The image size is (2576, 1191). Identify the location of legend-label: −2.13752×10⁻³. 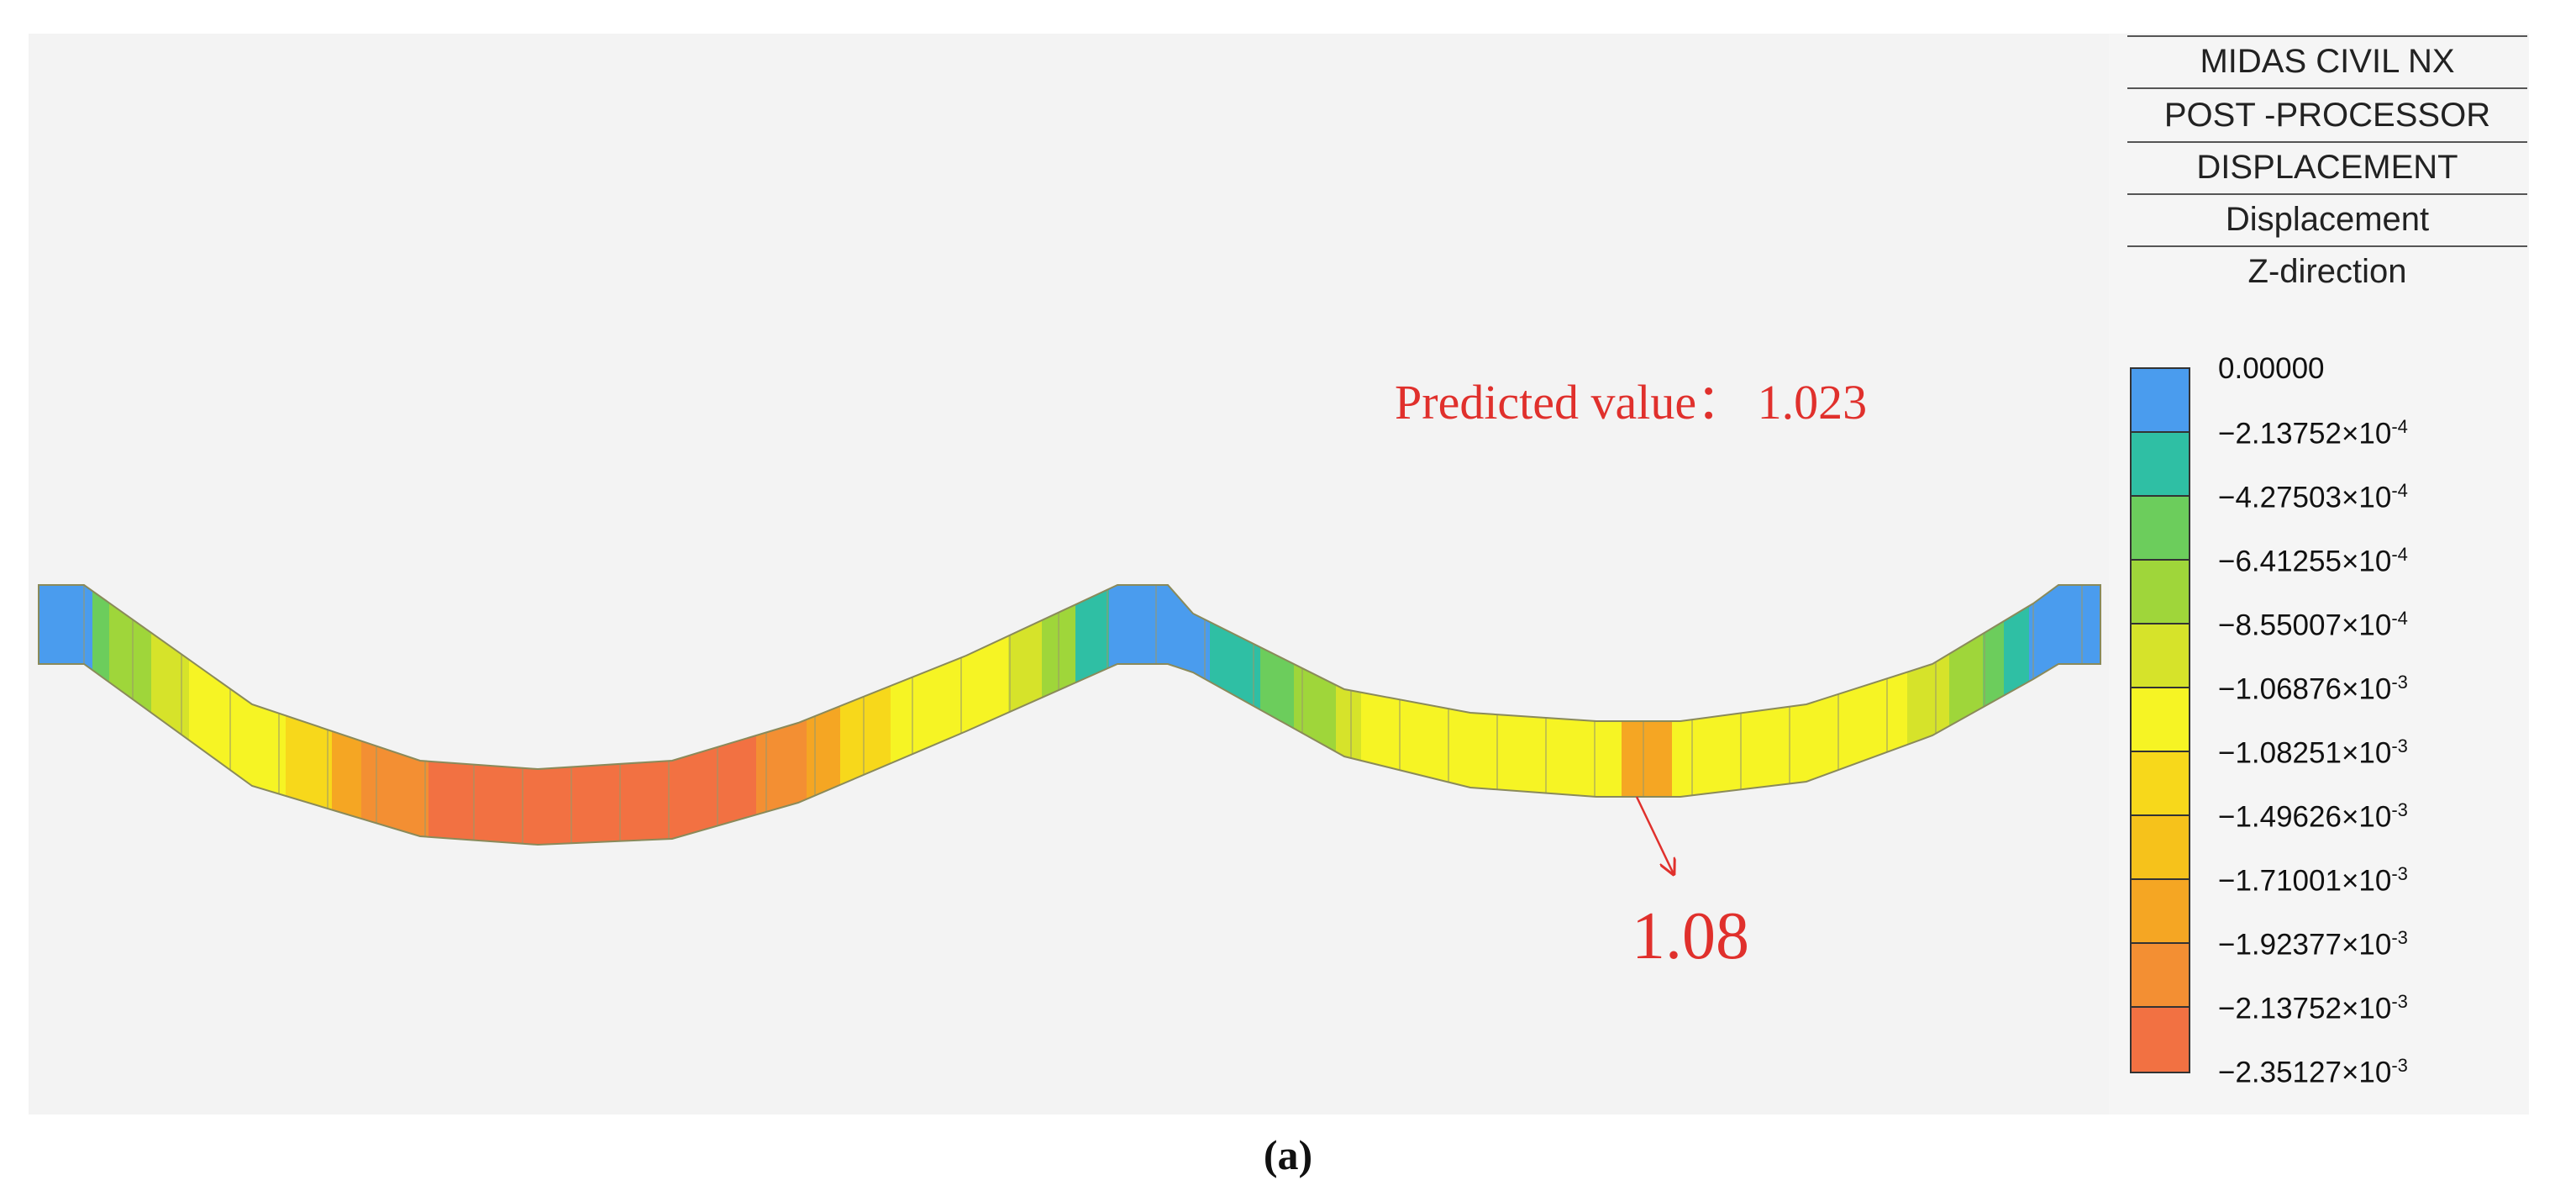
(2313, 1009).